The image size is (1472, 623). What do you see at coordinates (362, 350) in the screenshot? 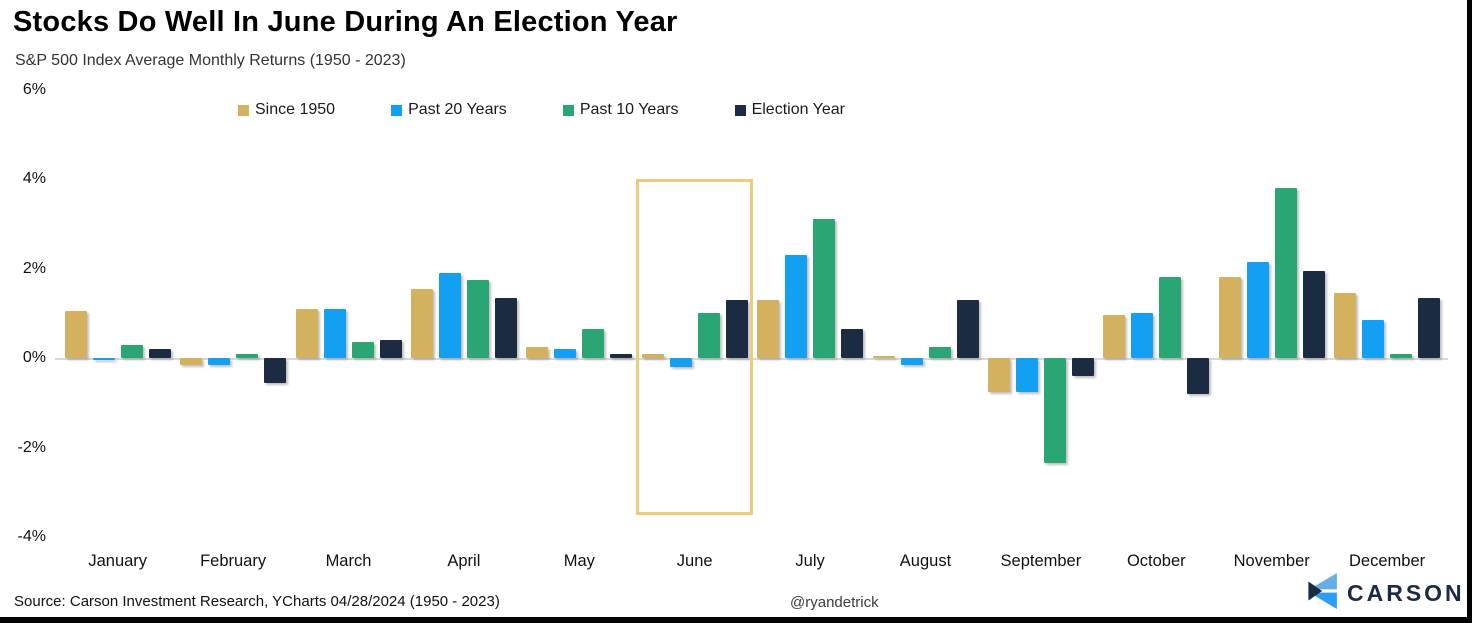
I see `bar-past-10-years-march` at bounding box center [362, 350].